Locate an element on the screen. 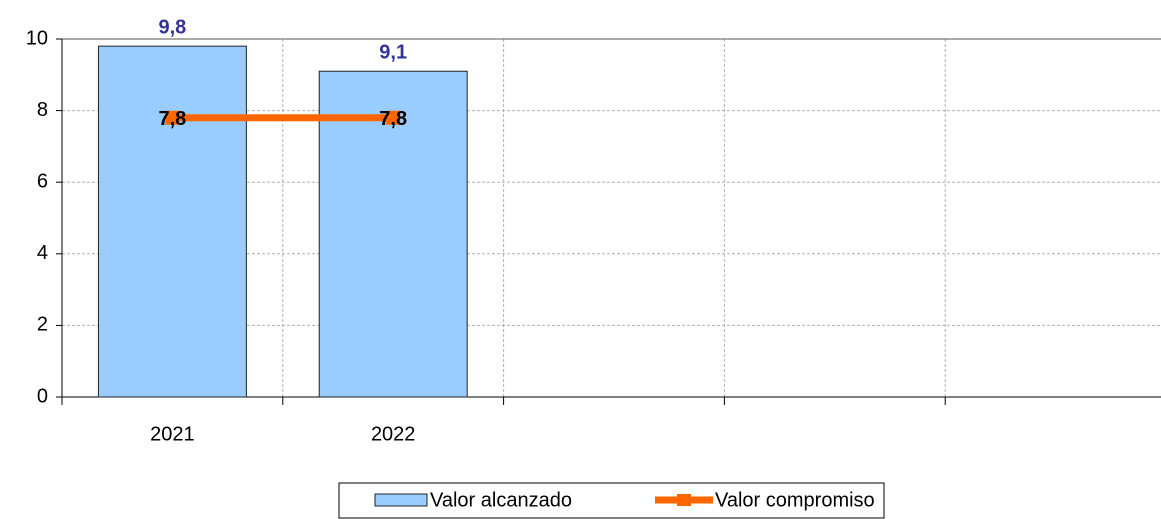  legend-swatch-marker is located at coordinates (684, 500).